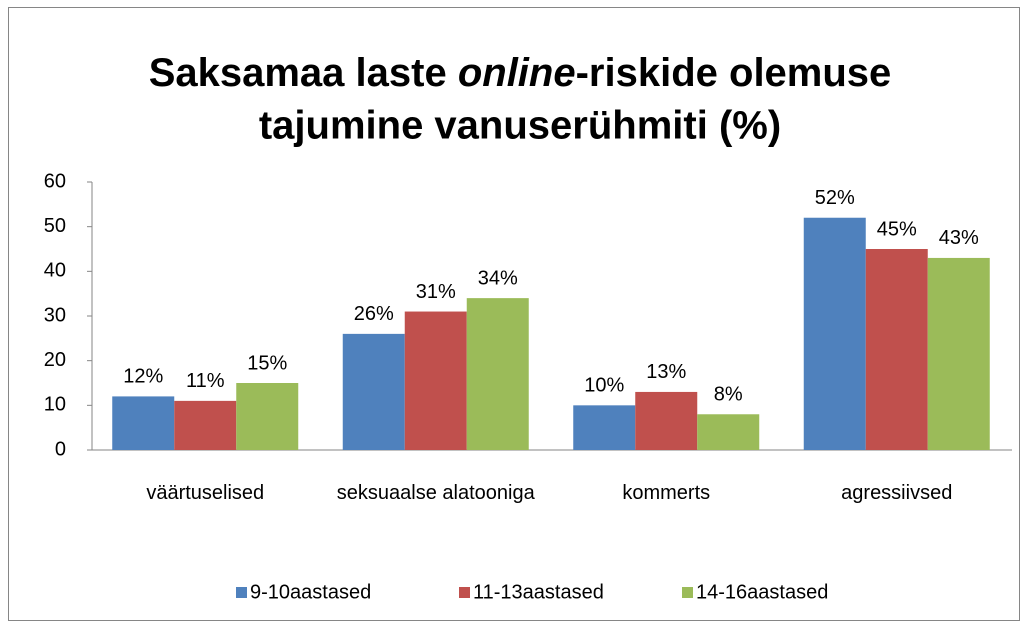 Image resolution: width=1028 pixels, height=623 pixels. What do you see at coordinates (604, 386) in the screenshot?
I see `data-label: 10%` at bounding box center [604, 386].